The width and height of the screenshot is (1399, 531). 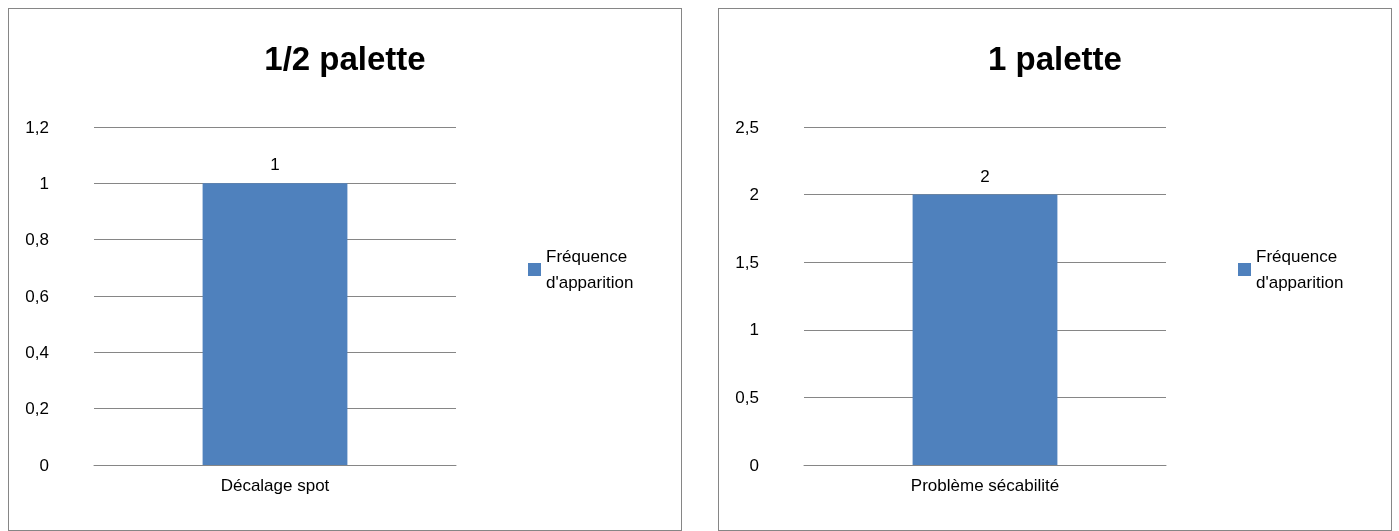 What do you see at coordinates (1055, 58) in the screenshot?
I see `chart-title: 1 palette` at bounding box center [1055, 58].